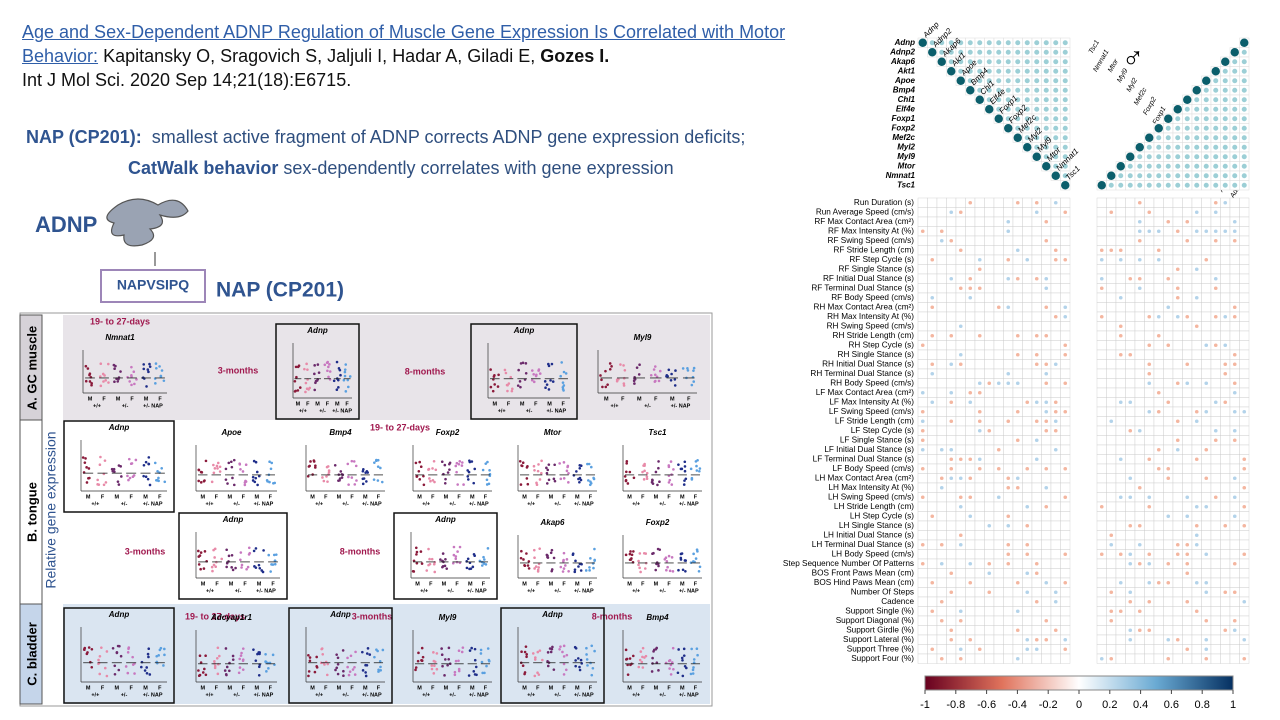 The image size is (1280, 720). Describe the element at coordinates (450, 591) in the screenshot. I see `genotype-label: +/-` at that location.